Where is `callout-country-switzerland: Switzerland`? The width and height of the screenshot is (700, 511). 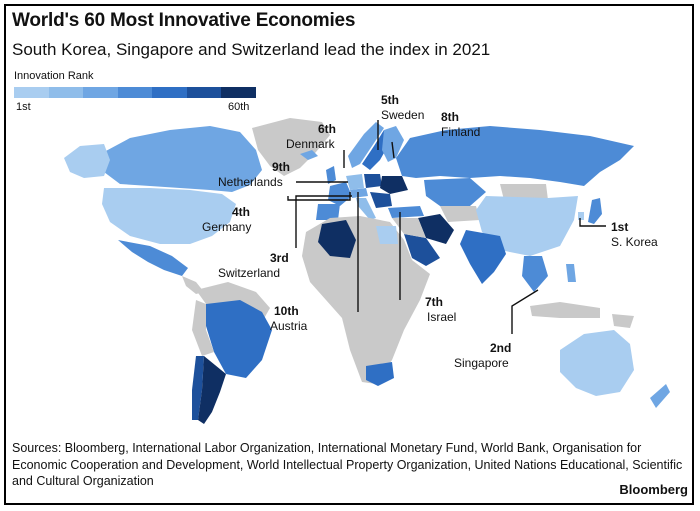
callout-country-switzerland: Switzerland is located at coordinates (249, 273).